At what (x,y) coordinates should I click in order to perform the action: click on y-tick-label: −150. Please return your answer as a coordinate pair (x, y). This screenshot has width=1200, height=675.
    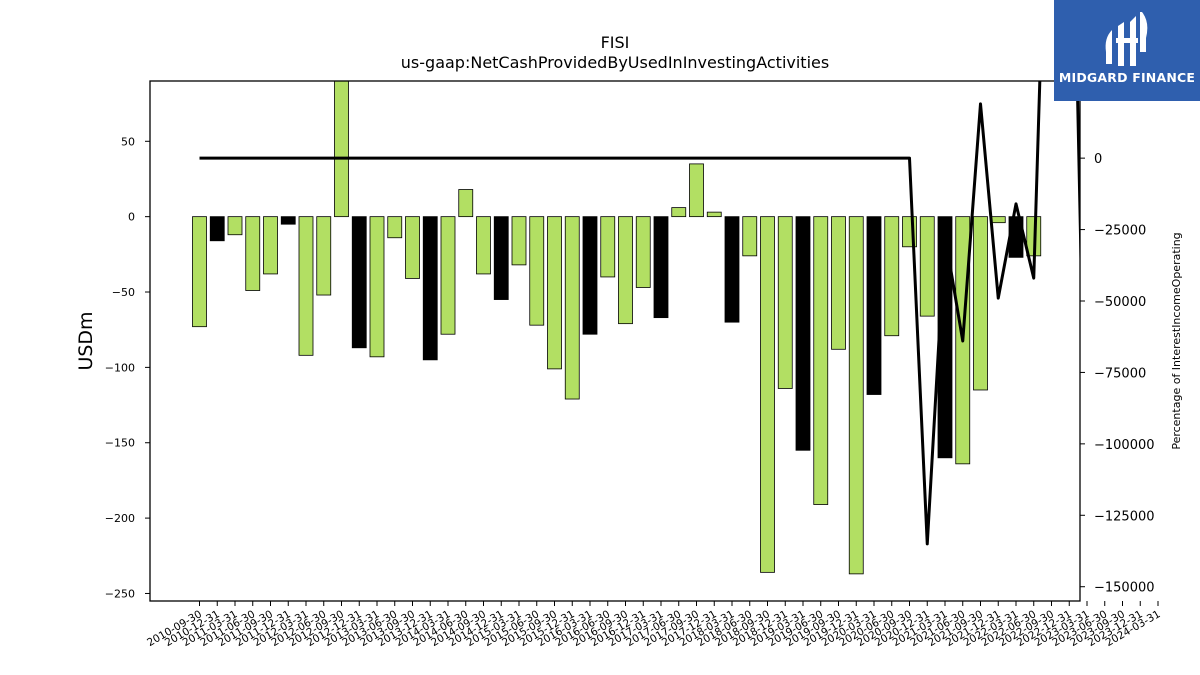
    Looking at the image, I should click on (120, 443).